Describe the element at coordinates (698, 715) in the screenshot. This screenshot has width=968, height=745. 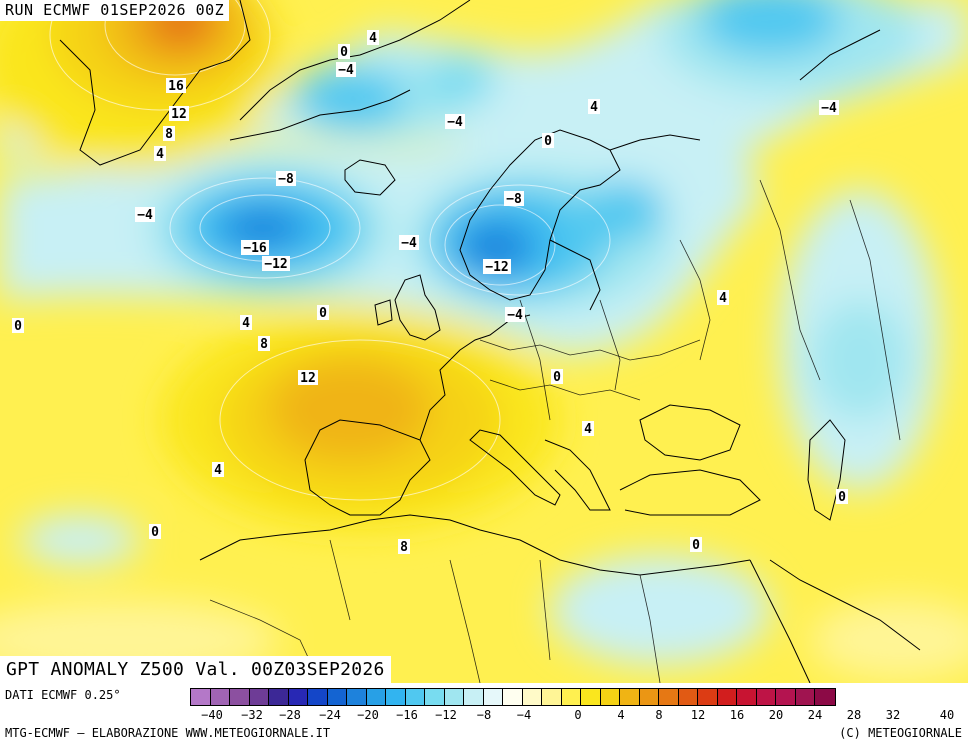
I see `colorbar-tick-label: 12` at that location.